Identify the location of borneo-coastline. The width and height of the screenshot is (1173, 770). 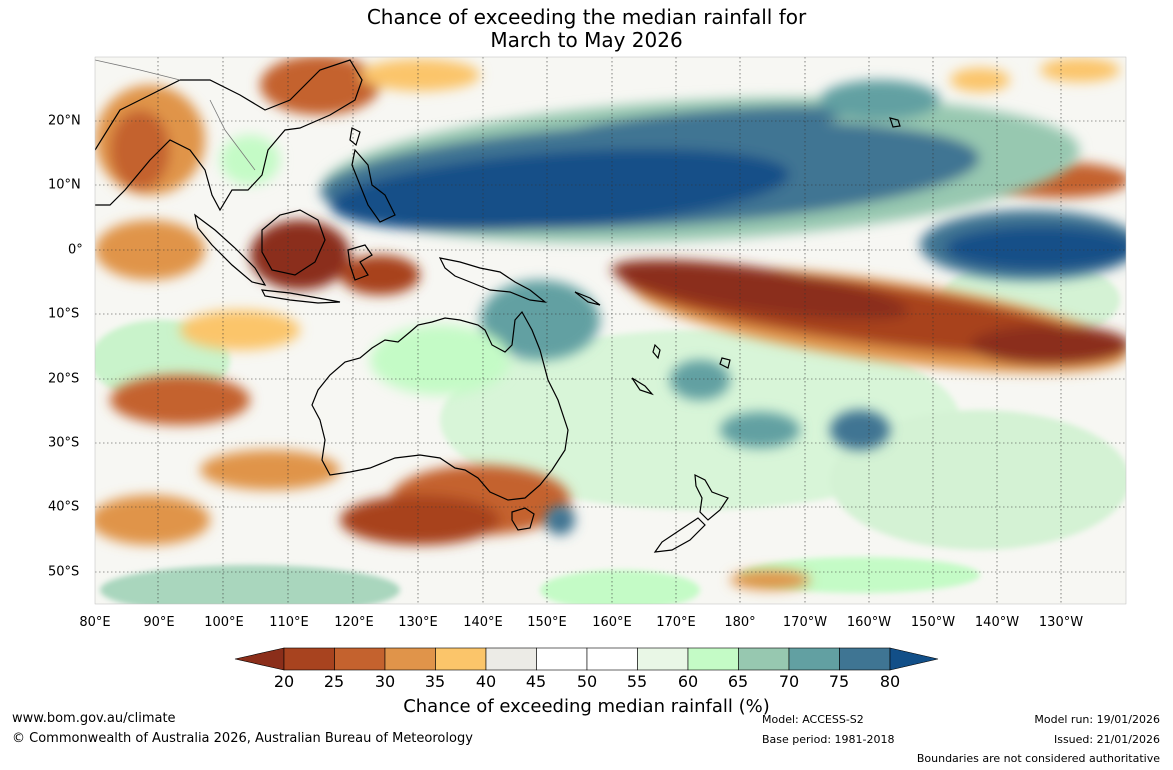
(293, 242).